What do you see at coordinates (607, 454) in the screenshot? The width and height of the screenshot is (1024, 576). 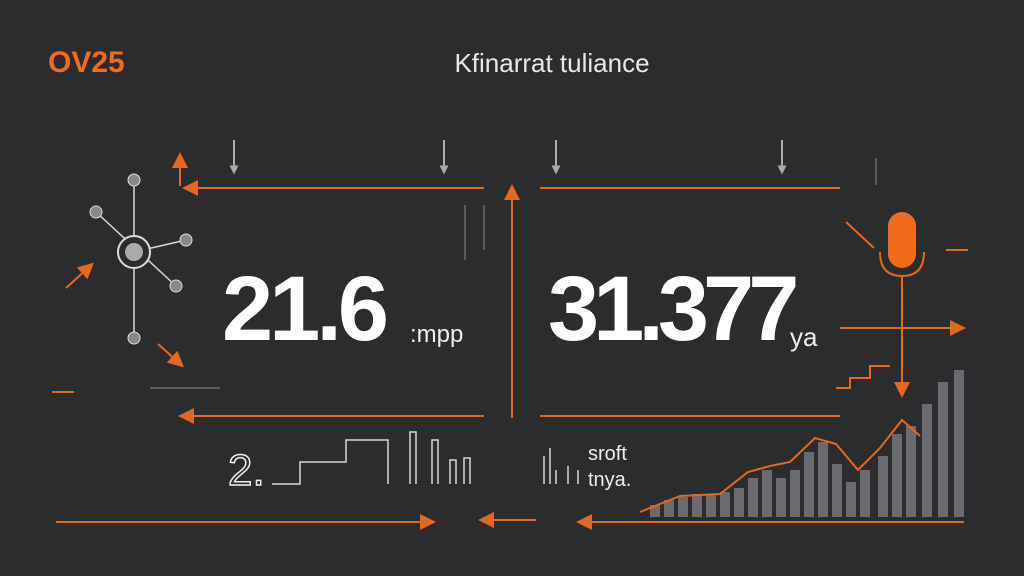 I see `footer-line: sroft` at bounding box center [607, 454].